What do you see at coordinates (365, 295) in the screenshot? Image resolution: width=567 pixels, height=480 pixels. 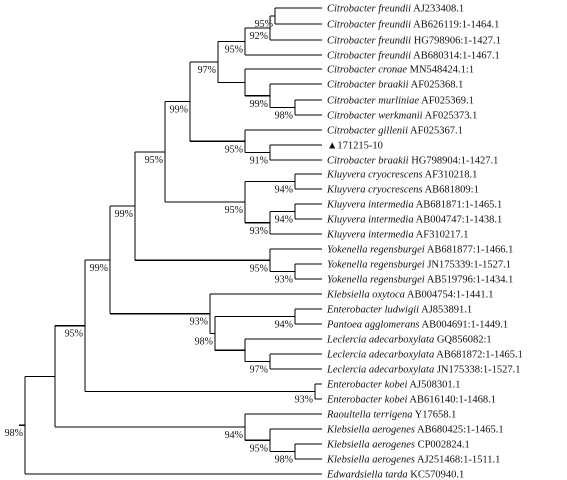 I see `species-name: Klebsiella oxytoca` at bounding box center [365, 295].